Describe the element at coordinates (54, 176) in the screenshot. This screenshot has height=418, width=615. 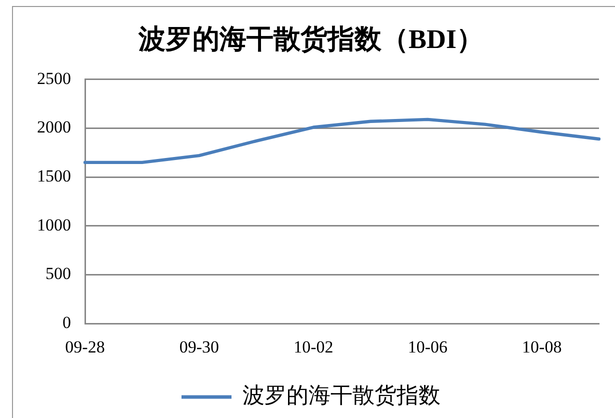
I see `y-tick-label: 1500` at that location.